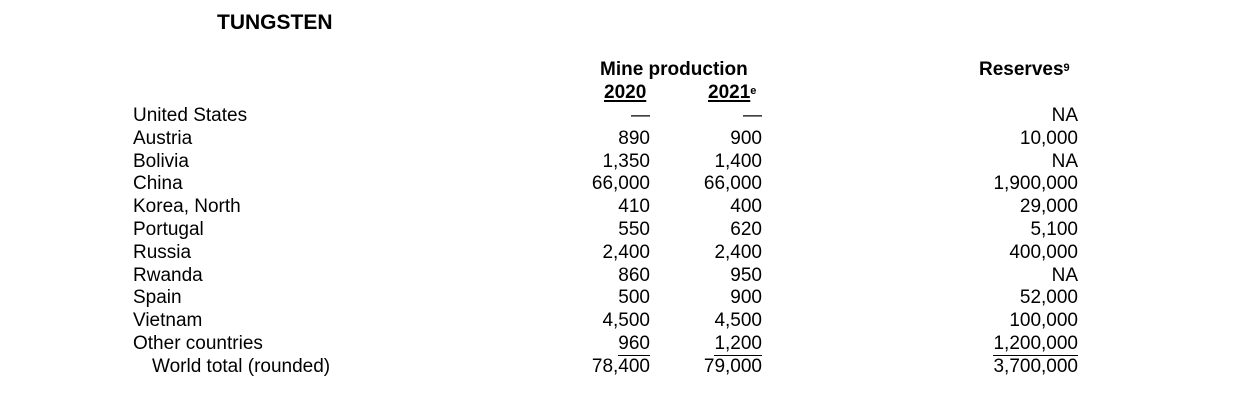 Image resolution: width=1250 pixels, height=400 pixels. I want to click on value-cell: 400,000, so click(1043, 252).